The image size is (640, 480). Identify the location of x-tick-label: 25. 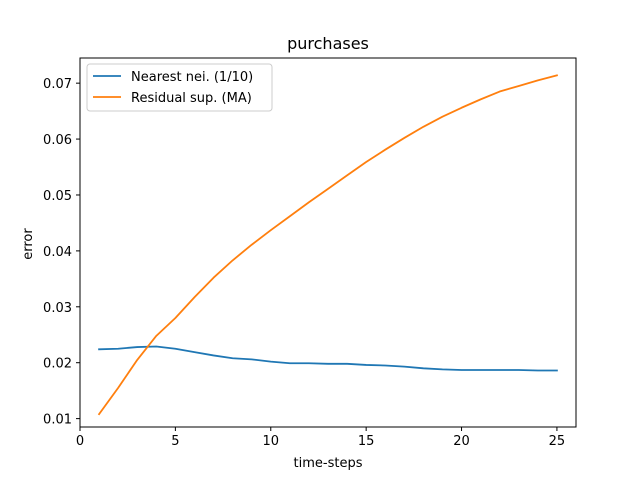
(557, 441).